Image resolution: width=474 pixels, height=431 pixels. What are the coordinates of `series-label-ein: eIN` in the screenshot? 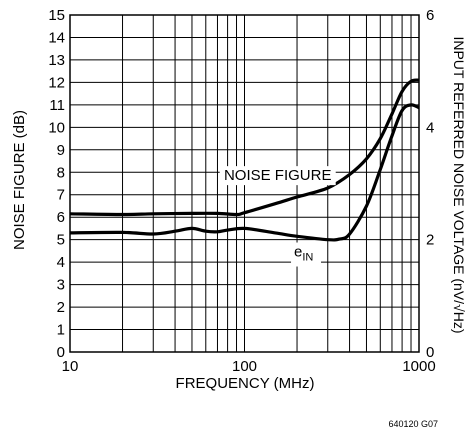 It's located at (306, 254).